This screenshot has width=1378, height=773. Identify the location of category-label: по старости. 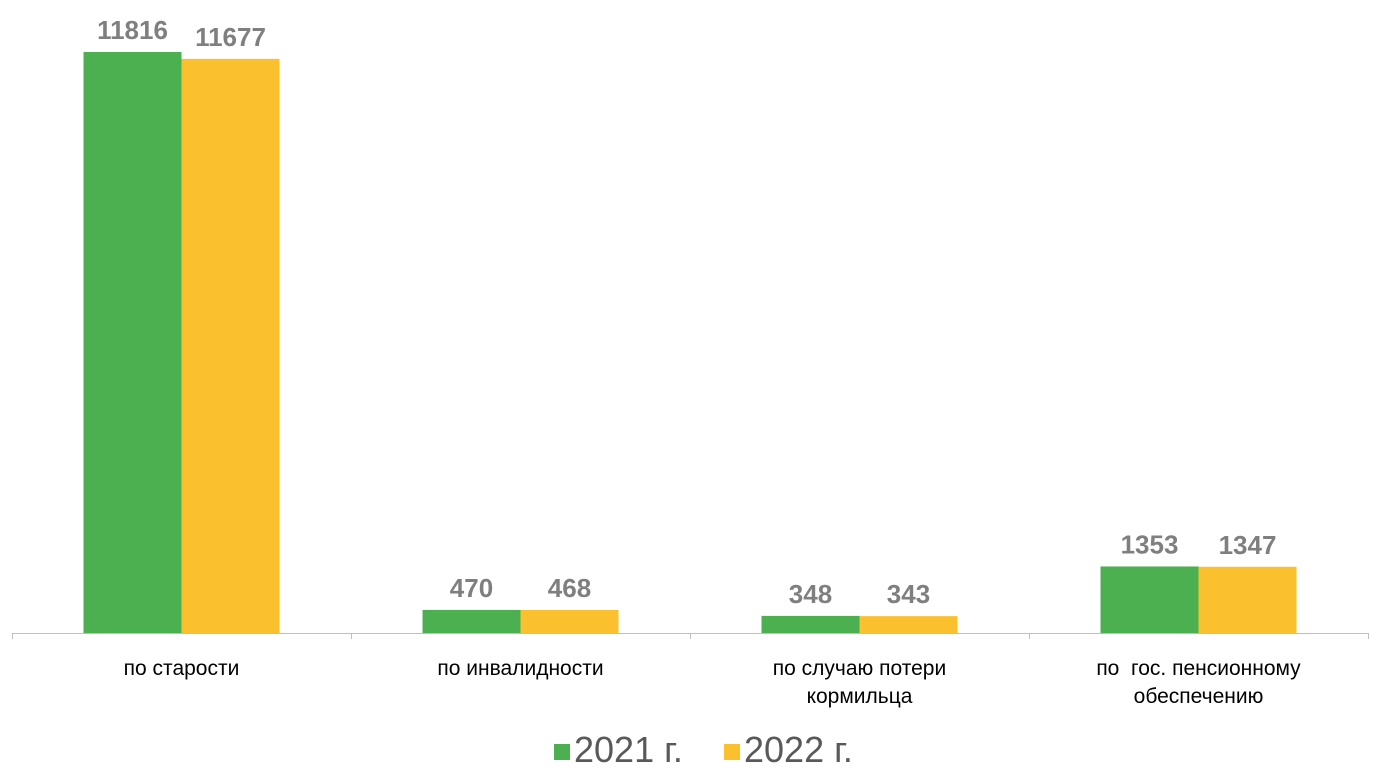
(182, 668).